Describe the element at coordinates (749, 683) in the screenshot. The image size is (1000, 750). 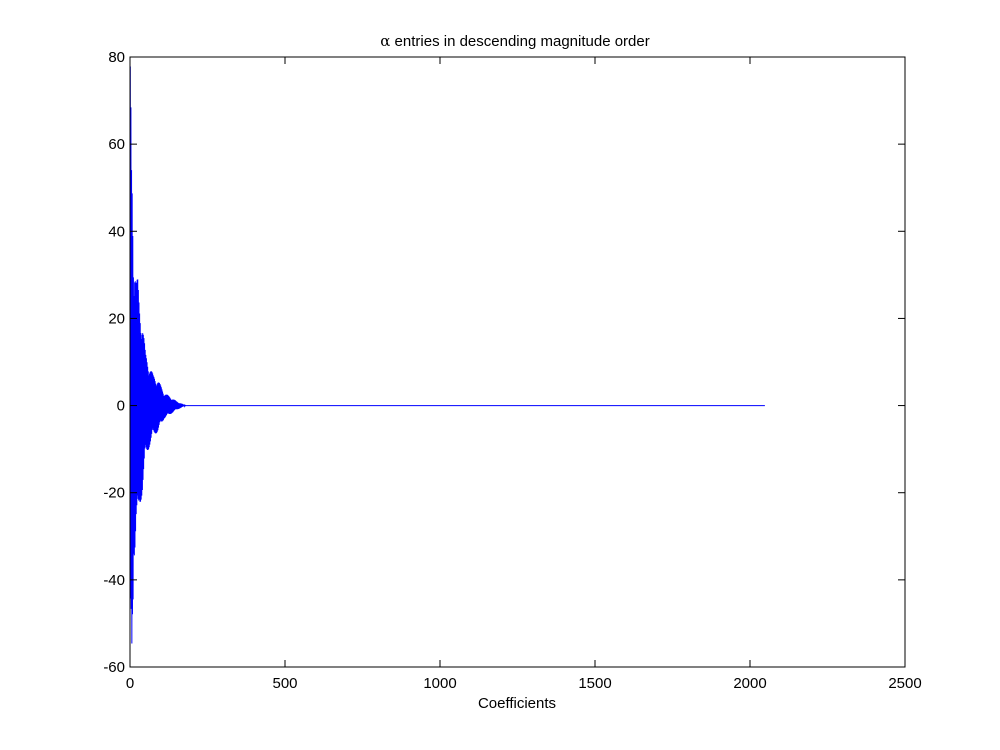
I see `x-tick-label: 2000` at that location.